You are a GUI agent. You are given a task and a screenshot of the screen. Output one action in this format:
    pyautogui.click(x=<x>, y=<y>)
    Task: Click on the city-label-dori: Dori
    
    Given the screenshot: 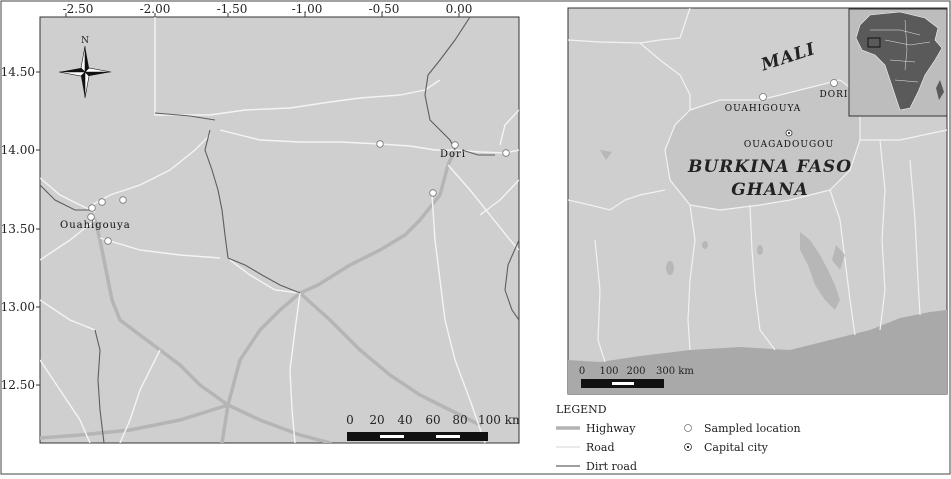 What is the action you would take?
    pyautogui.click(x=453, y=154)
    